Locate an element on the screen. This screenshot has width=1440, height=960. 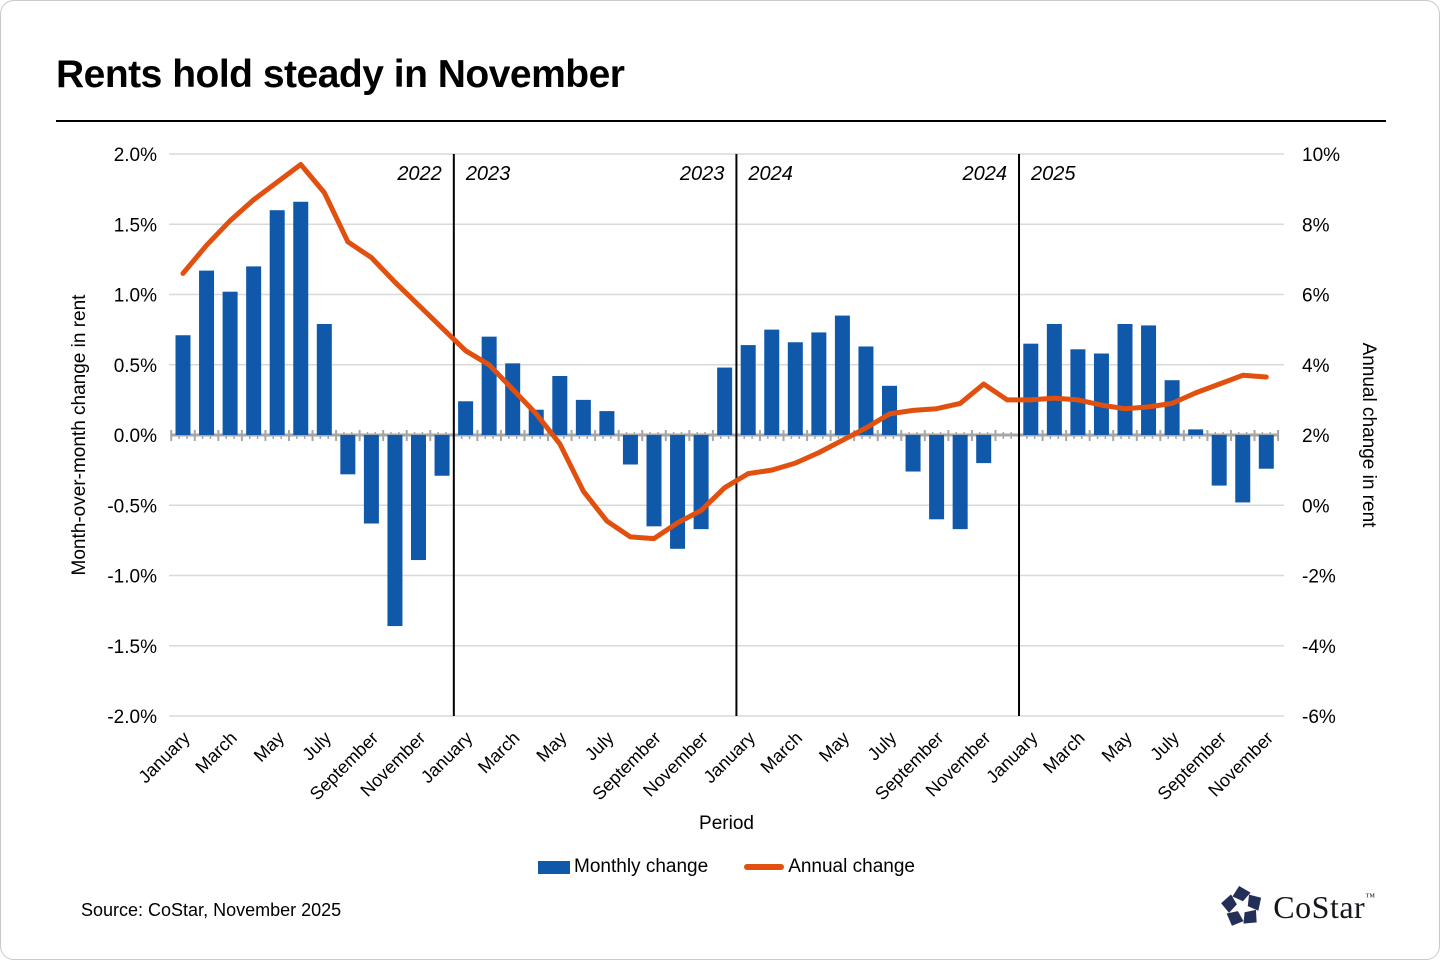
bar-2024-May is located at coordinates (842, 375).